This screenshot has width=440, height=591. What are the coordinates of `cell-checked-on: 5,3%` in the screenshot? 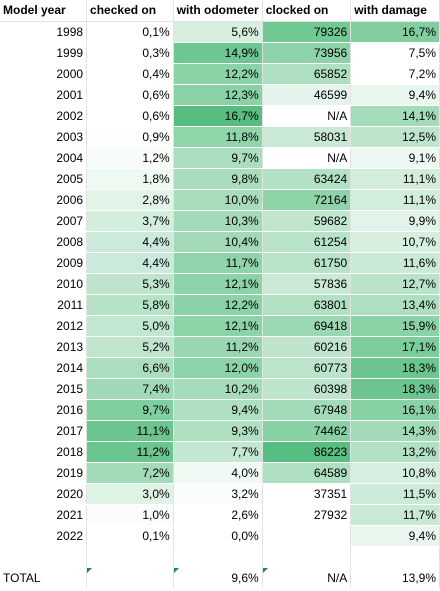 It's located at (130, 284).